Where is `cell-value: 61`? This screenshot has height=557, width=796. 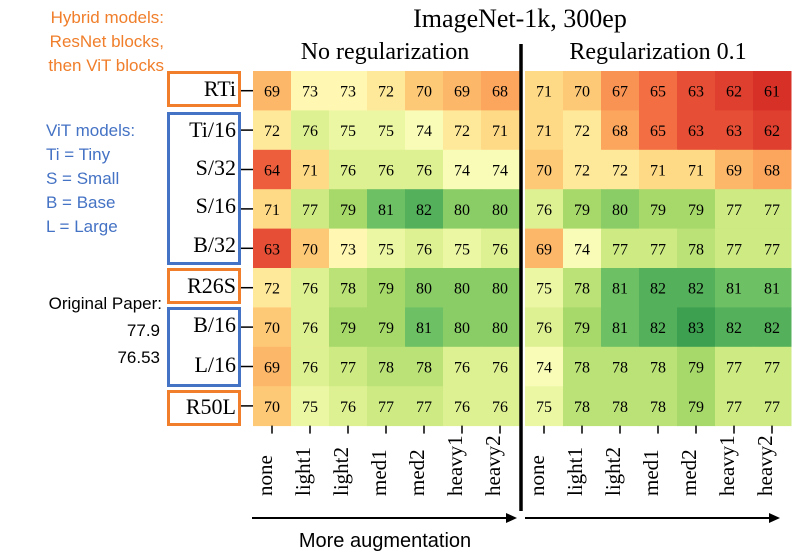
cell-value: 61 is located at coordinates (772, 92).